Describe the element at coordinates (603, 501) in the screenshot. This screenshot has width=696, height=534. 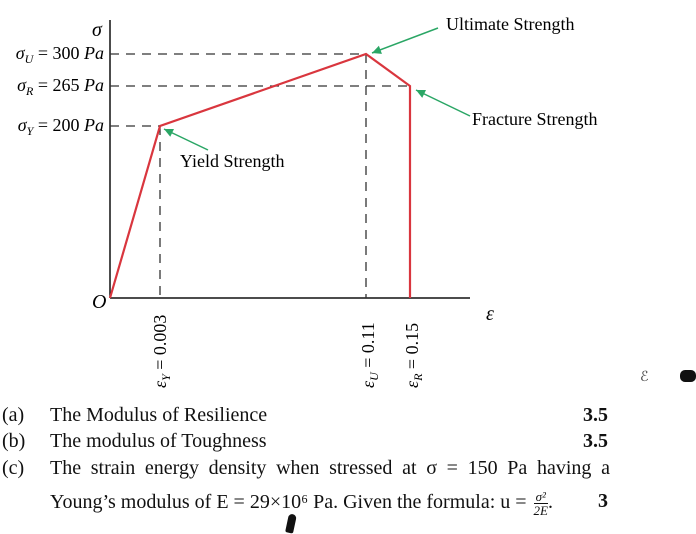
I see `question-c-marks: 3` at that location.